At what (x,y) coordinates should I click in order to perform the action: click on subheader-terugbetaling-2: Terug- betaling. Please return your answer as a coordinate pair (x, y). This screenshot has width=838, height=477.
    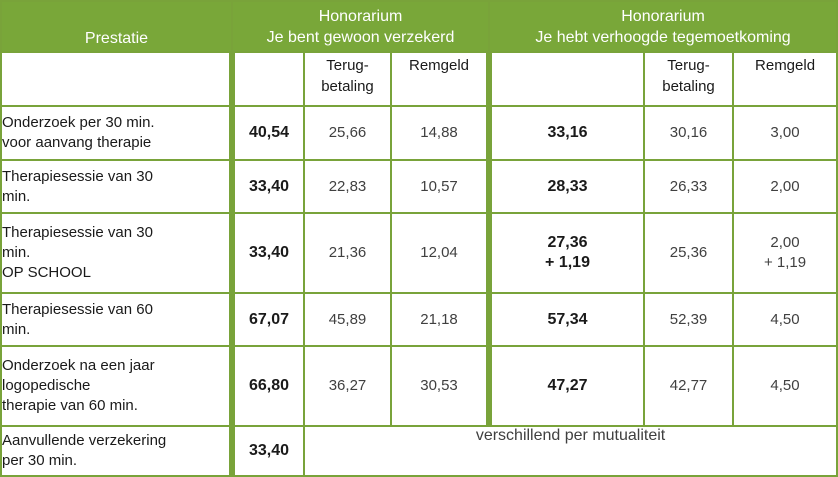
    Looking at the image, I should click on (689, 79).